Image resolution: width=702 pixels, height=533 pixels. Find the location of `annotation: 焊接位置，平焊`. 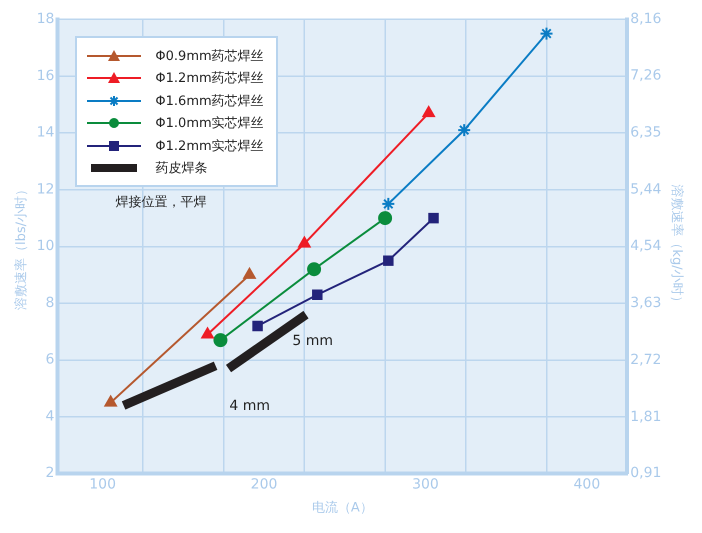

annotation: 焊接位置，平焊 is located at coordinates (160, 202).